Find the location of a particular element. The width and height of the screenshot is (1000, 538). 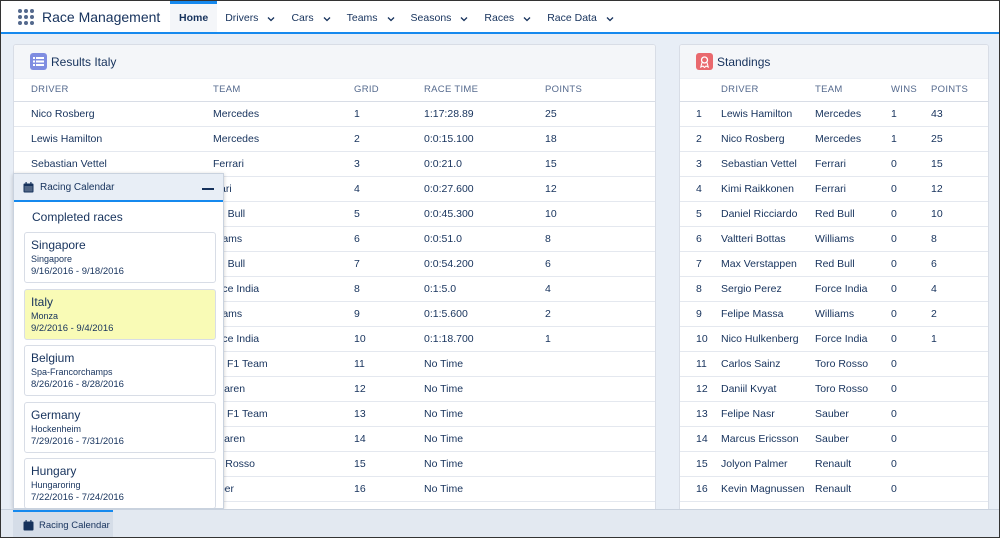

race-card: Singapore Singapore 9/16/2016 - 9/18/2016 is located at coordinates (120, 257).